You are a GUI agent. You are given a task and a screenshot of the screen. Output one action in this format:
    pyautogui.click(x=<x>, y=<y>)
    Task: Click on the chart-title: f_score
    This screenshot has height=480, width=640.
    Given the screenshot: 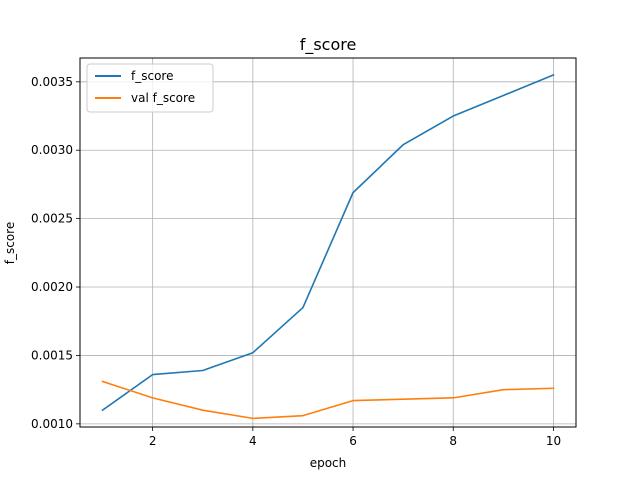 What is the action you would take?
    pyautogui.click(x=328, y=45)
    